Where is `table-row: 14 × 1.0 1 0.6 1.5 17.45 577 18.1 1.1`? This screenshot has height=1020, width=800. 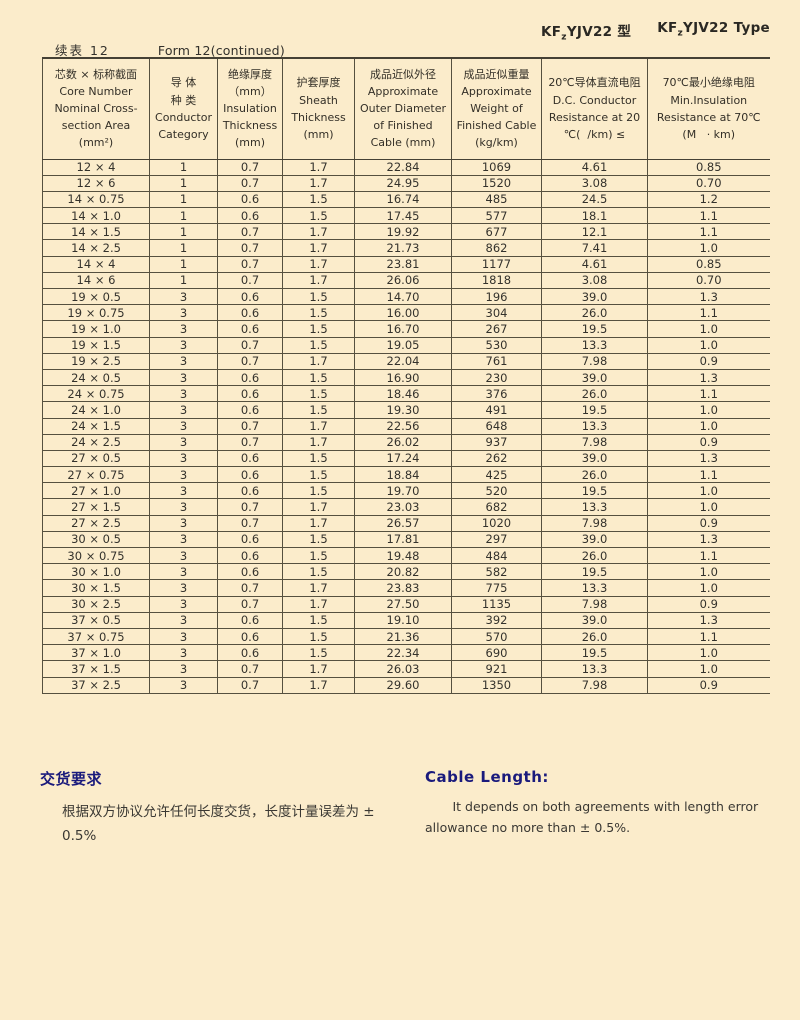
table-row: 14 × 1.0 1 0.6 1.5 17.45 577 18.1 1.1 is located at coordinates (406, 216).